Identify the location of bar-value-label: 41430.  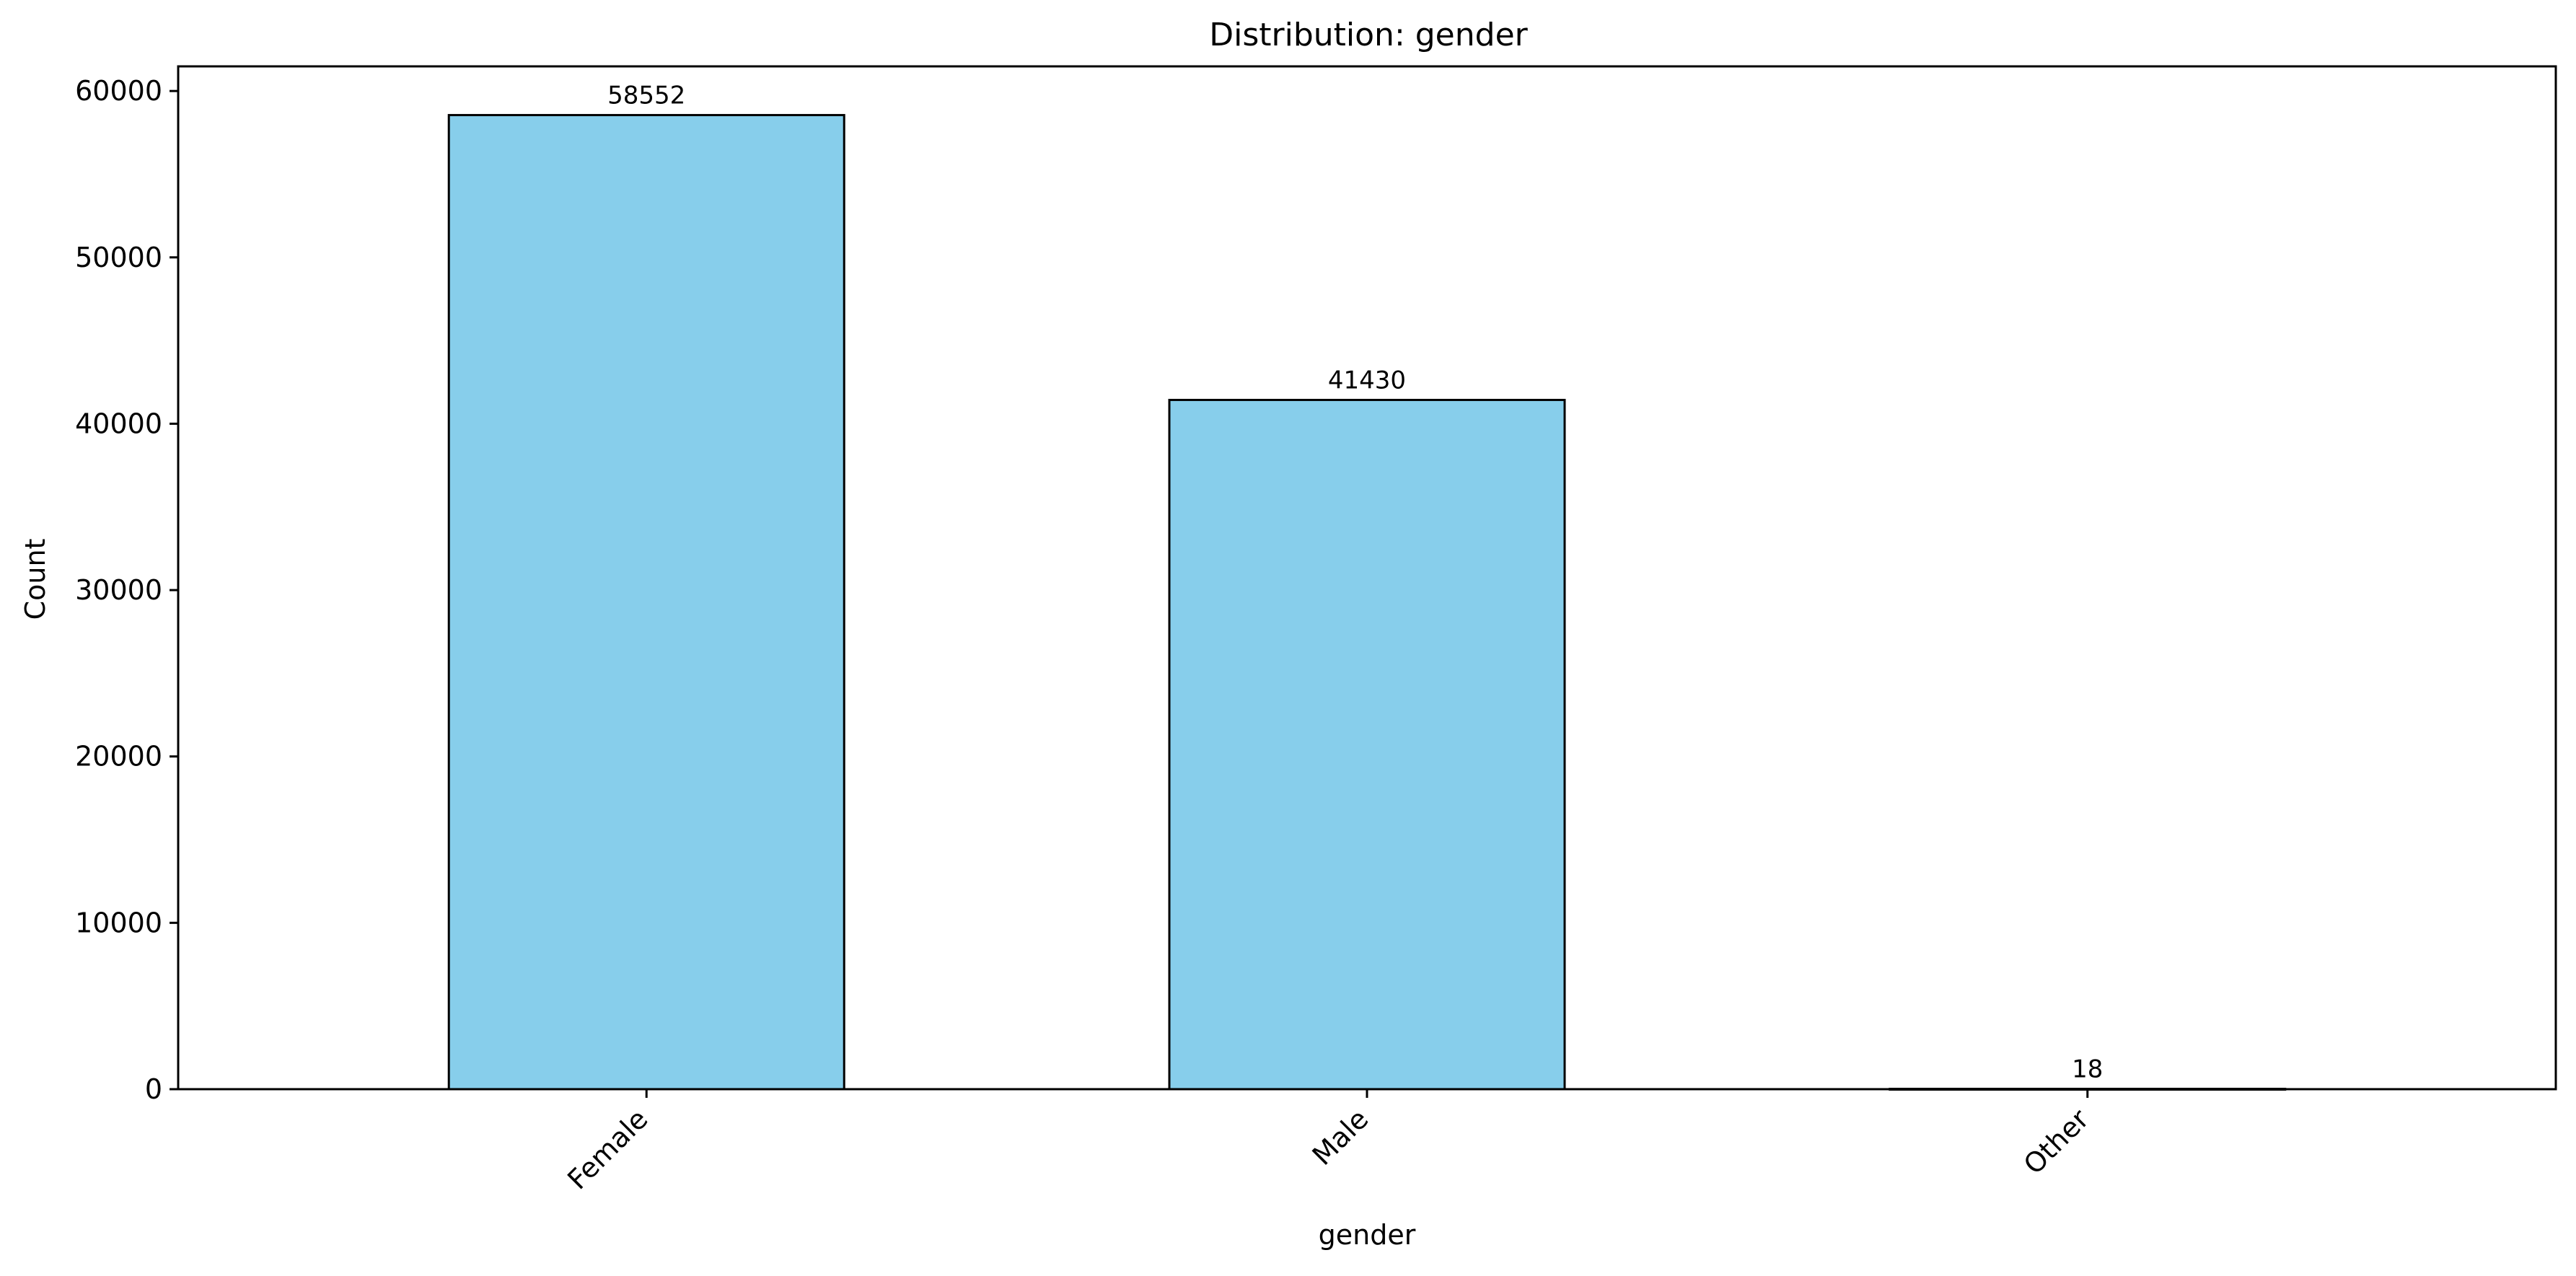
(1367, 380).